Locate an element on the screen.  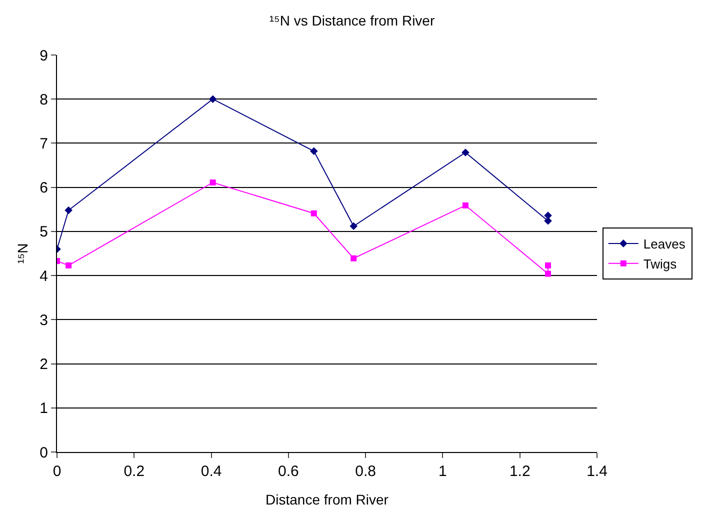
legend-label: Twigs is located at coordinates (660, 264).